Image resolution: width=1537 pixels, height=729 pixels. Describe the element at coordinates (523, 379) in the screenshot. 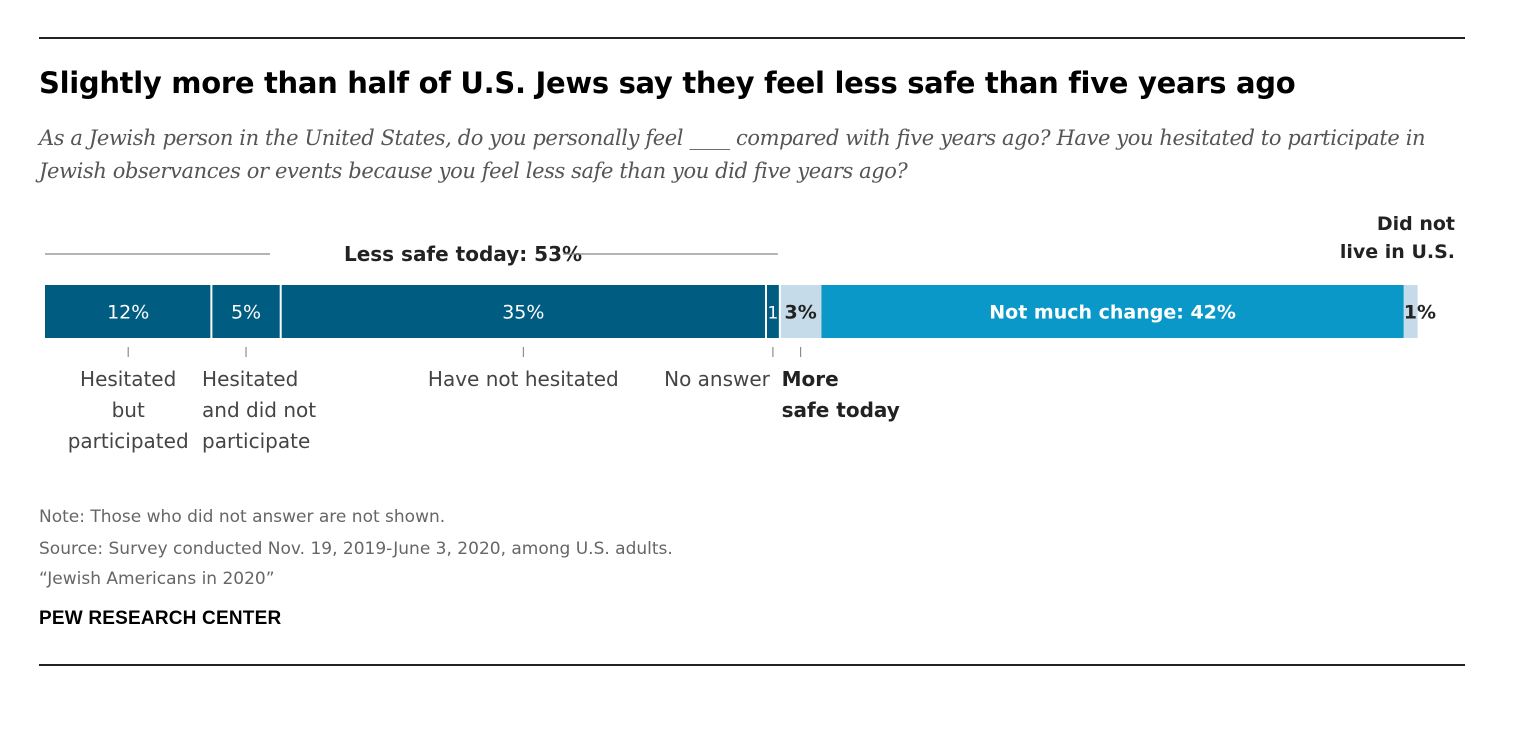

I see `category-label-have-not-hesitated: Have not hesitated` at that location.